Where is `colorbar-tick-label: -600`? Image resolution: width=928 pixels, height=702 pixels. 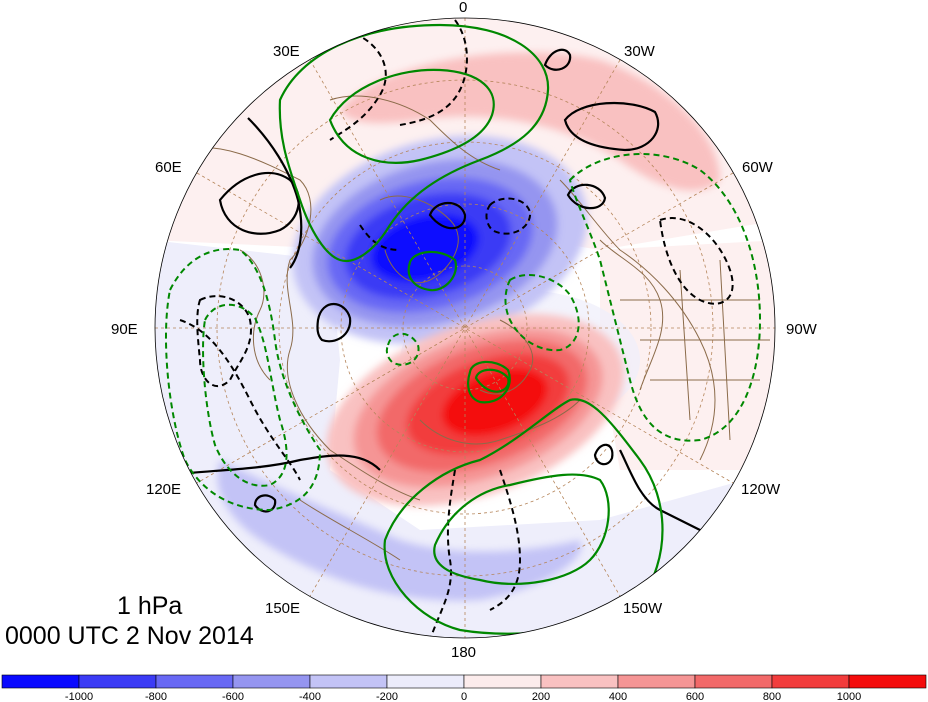 colorbar-tick-label: -600 is located at coordinates (233, 696).